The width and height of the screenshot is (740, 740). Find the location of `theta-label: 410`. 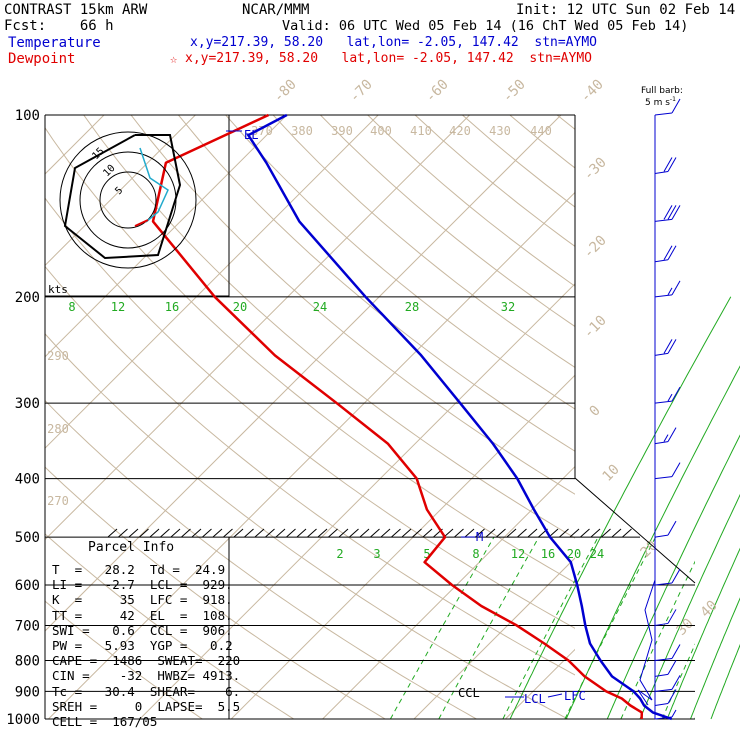

theta-label: 410 is located at coordinates (421, 131).